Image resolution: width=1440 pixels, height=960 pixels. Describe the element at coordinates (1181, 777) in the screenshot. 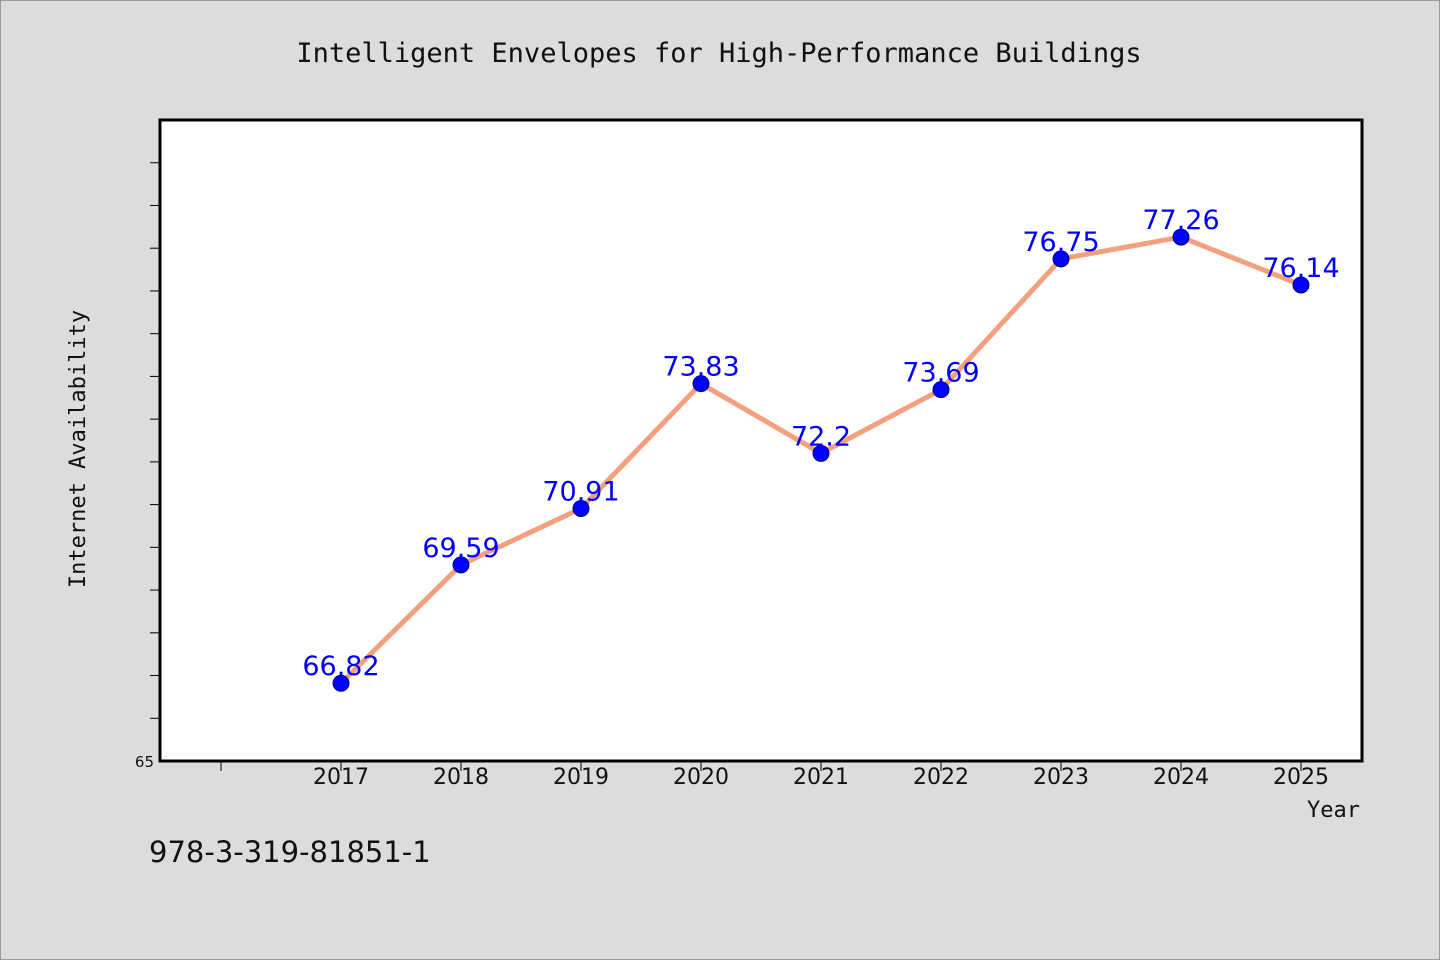

I see `x-tick-label: 2024` at that location.